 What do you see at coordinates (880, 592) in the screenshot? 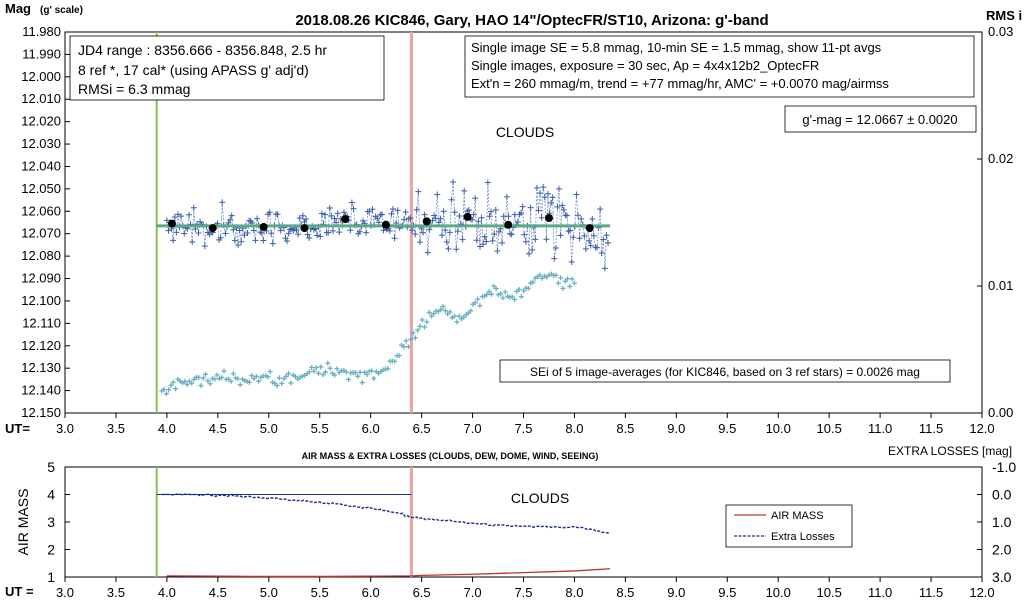
I see `lower-x-tick-label: 11.0` at bounding box center [880, 592].